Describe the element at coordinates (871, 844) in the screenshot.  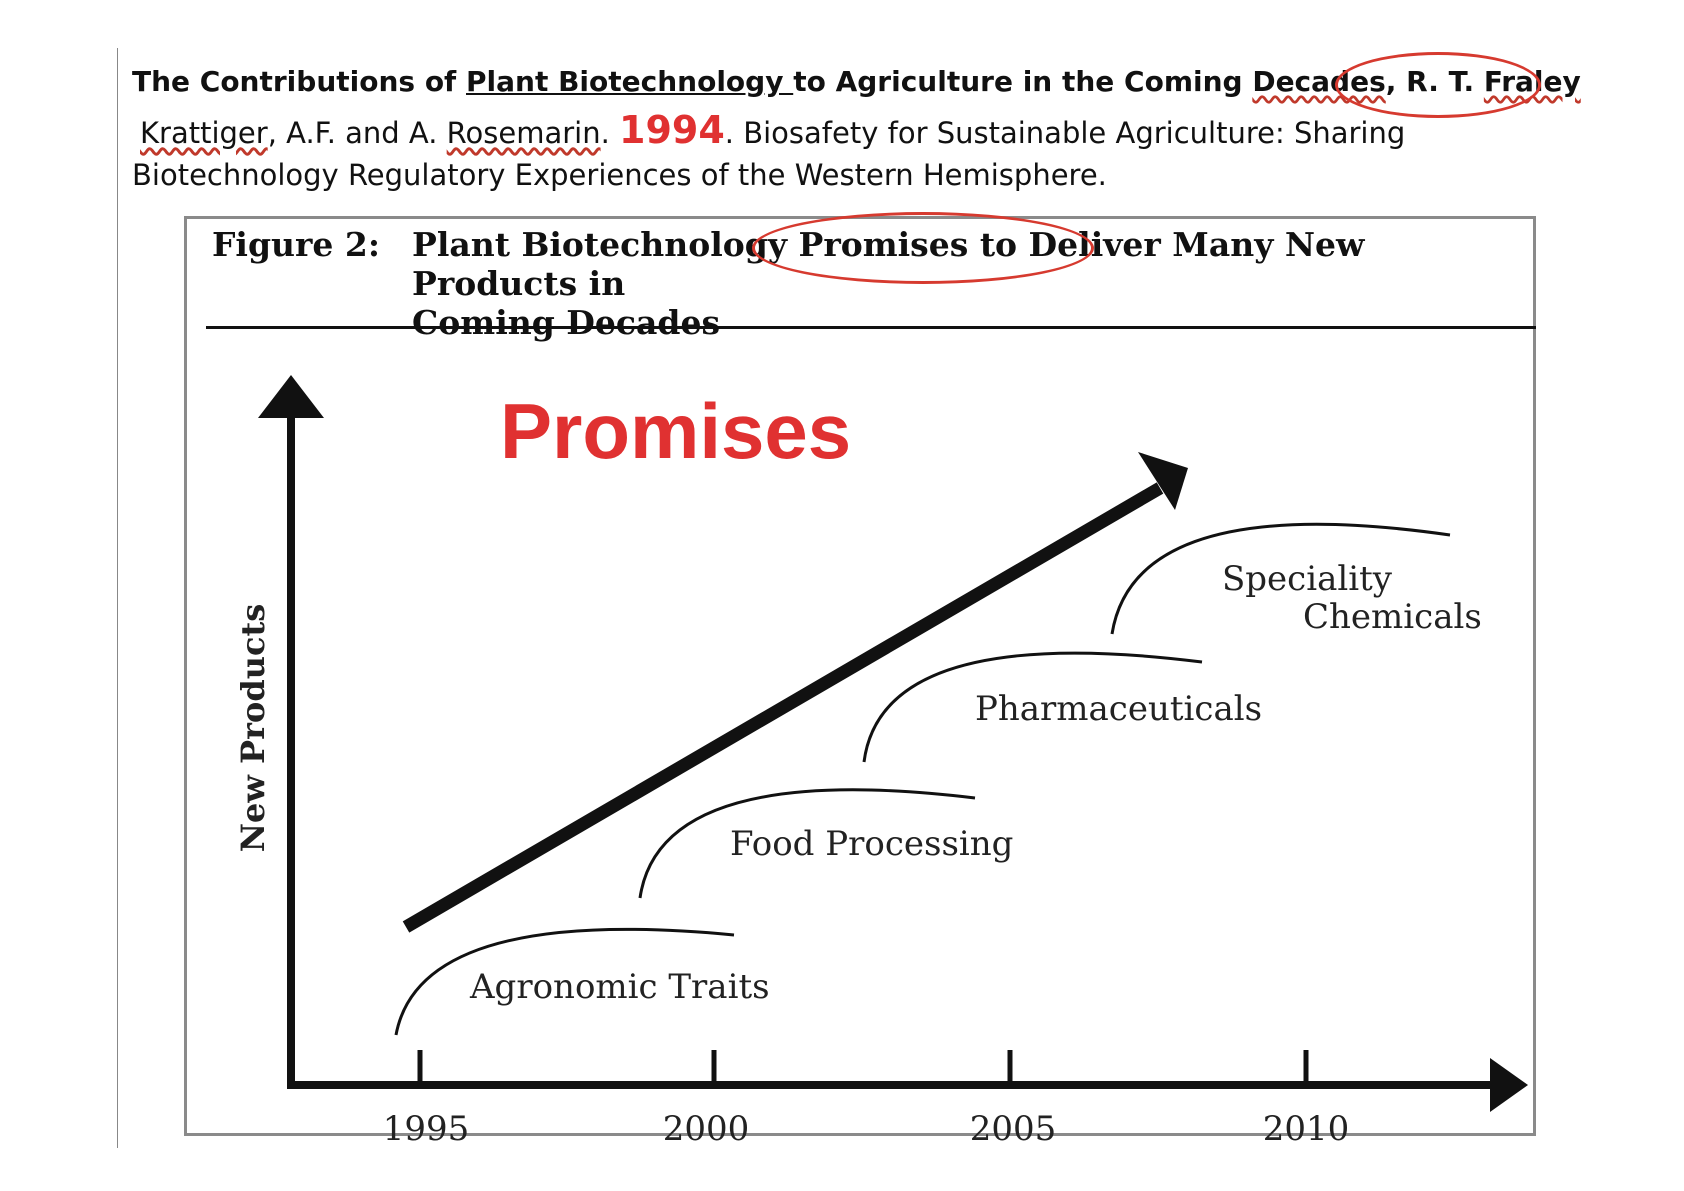
I see `stage-label-food-processing: Food Processing` at that location.